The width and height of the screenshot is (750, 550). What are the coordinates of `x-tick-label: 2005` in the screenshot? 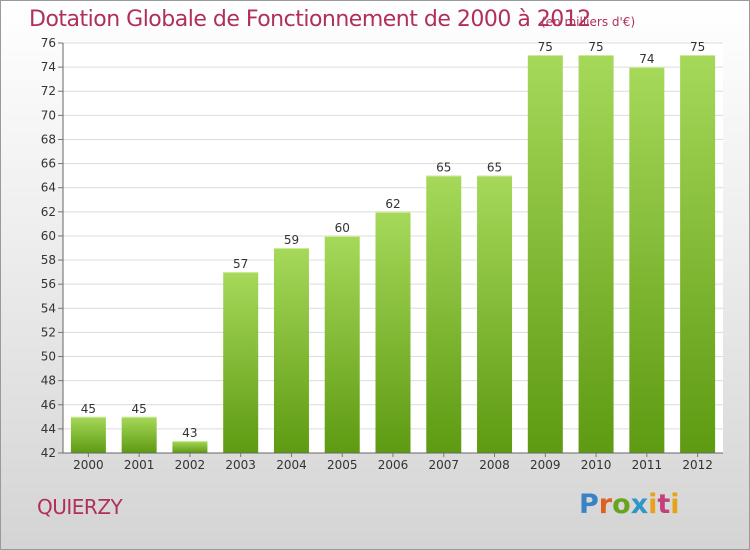 It's located at (342, 465).